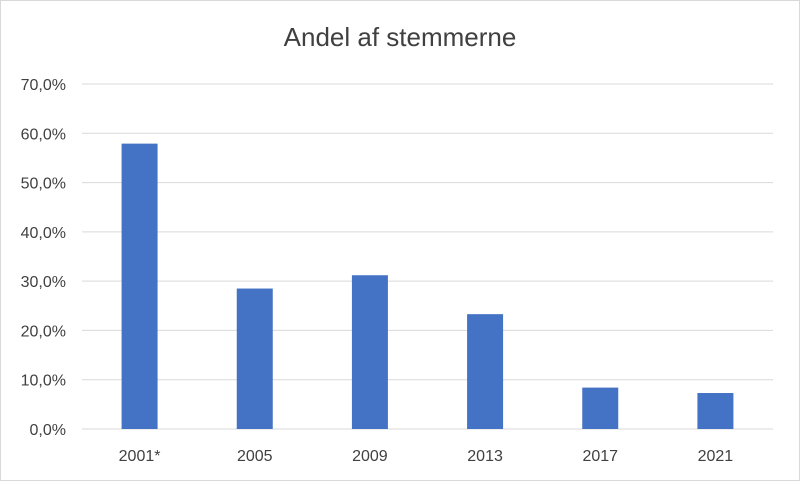 Image resolution: width=800 pixels, height=481 pixels. What do you see at coordinates (600, 408) in the screenshot?
I see `bar-2017` at bounding box center [600, 408].